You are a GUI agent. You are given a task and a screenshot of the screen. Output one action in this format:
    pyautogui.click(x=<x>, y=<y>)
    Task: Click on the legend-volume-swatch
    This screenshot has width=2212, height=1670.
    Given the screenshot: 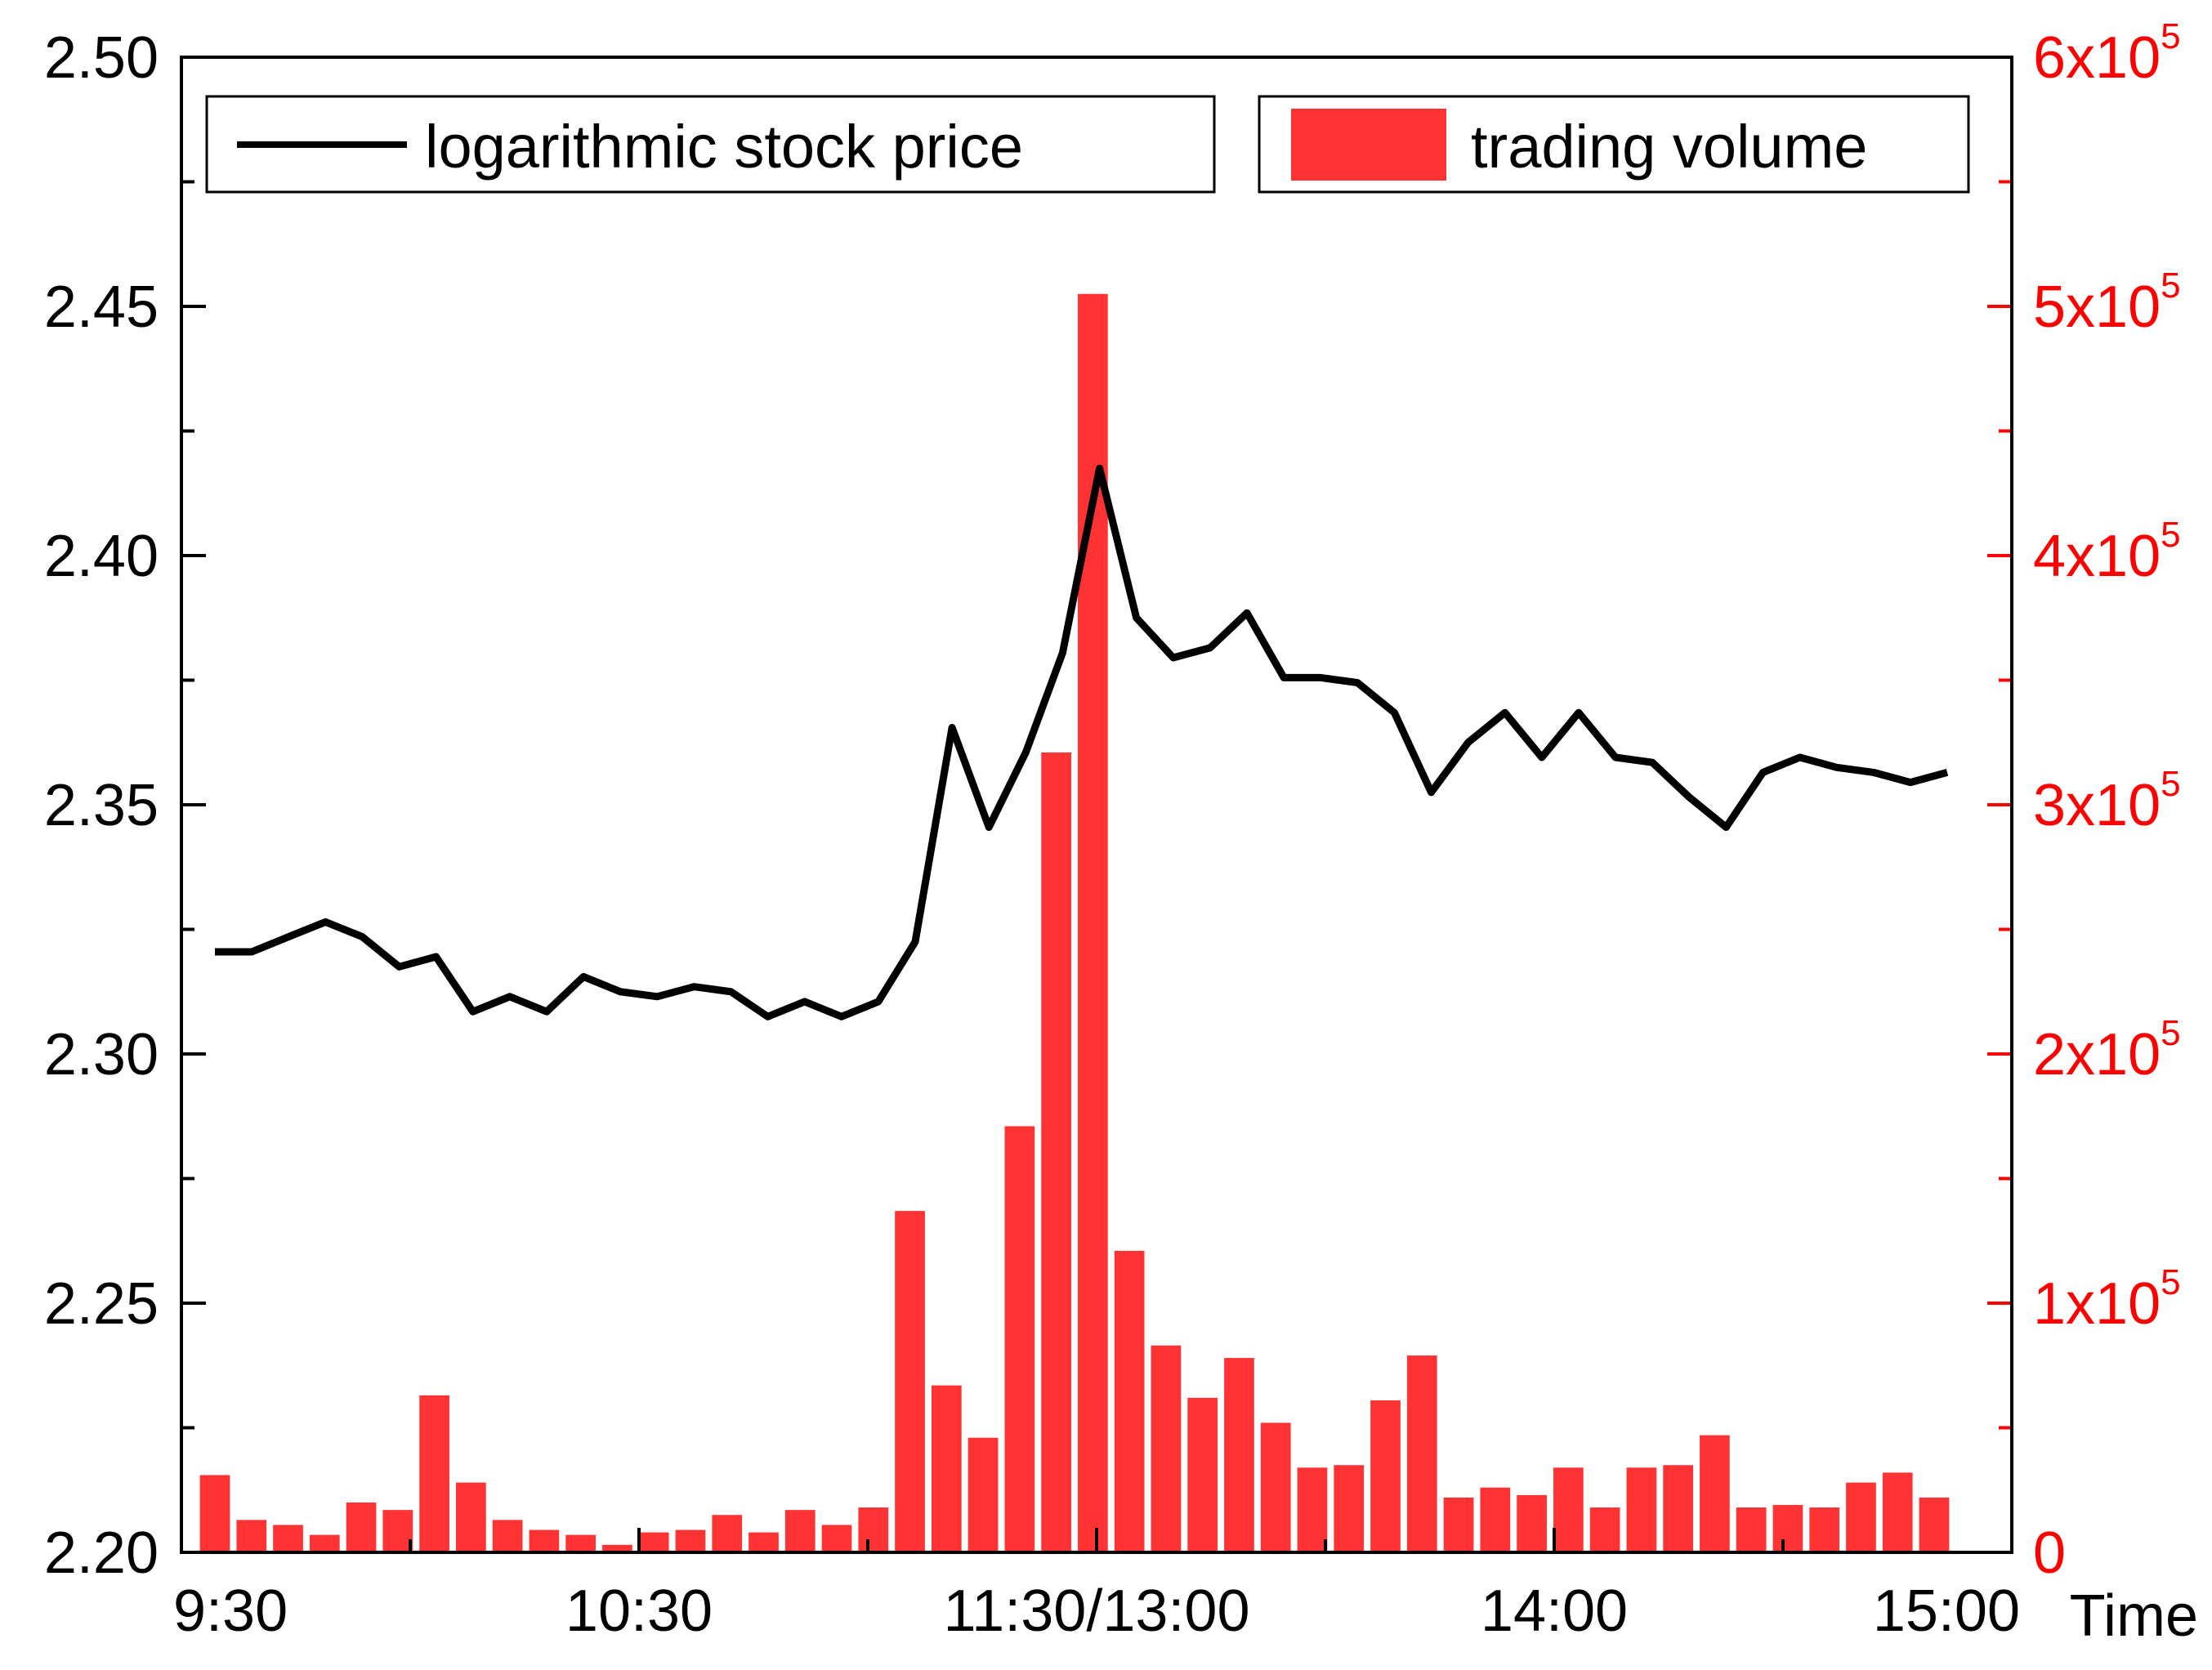 What is the action you would take?
    pyautogui.click(x=1368, y=145)
    